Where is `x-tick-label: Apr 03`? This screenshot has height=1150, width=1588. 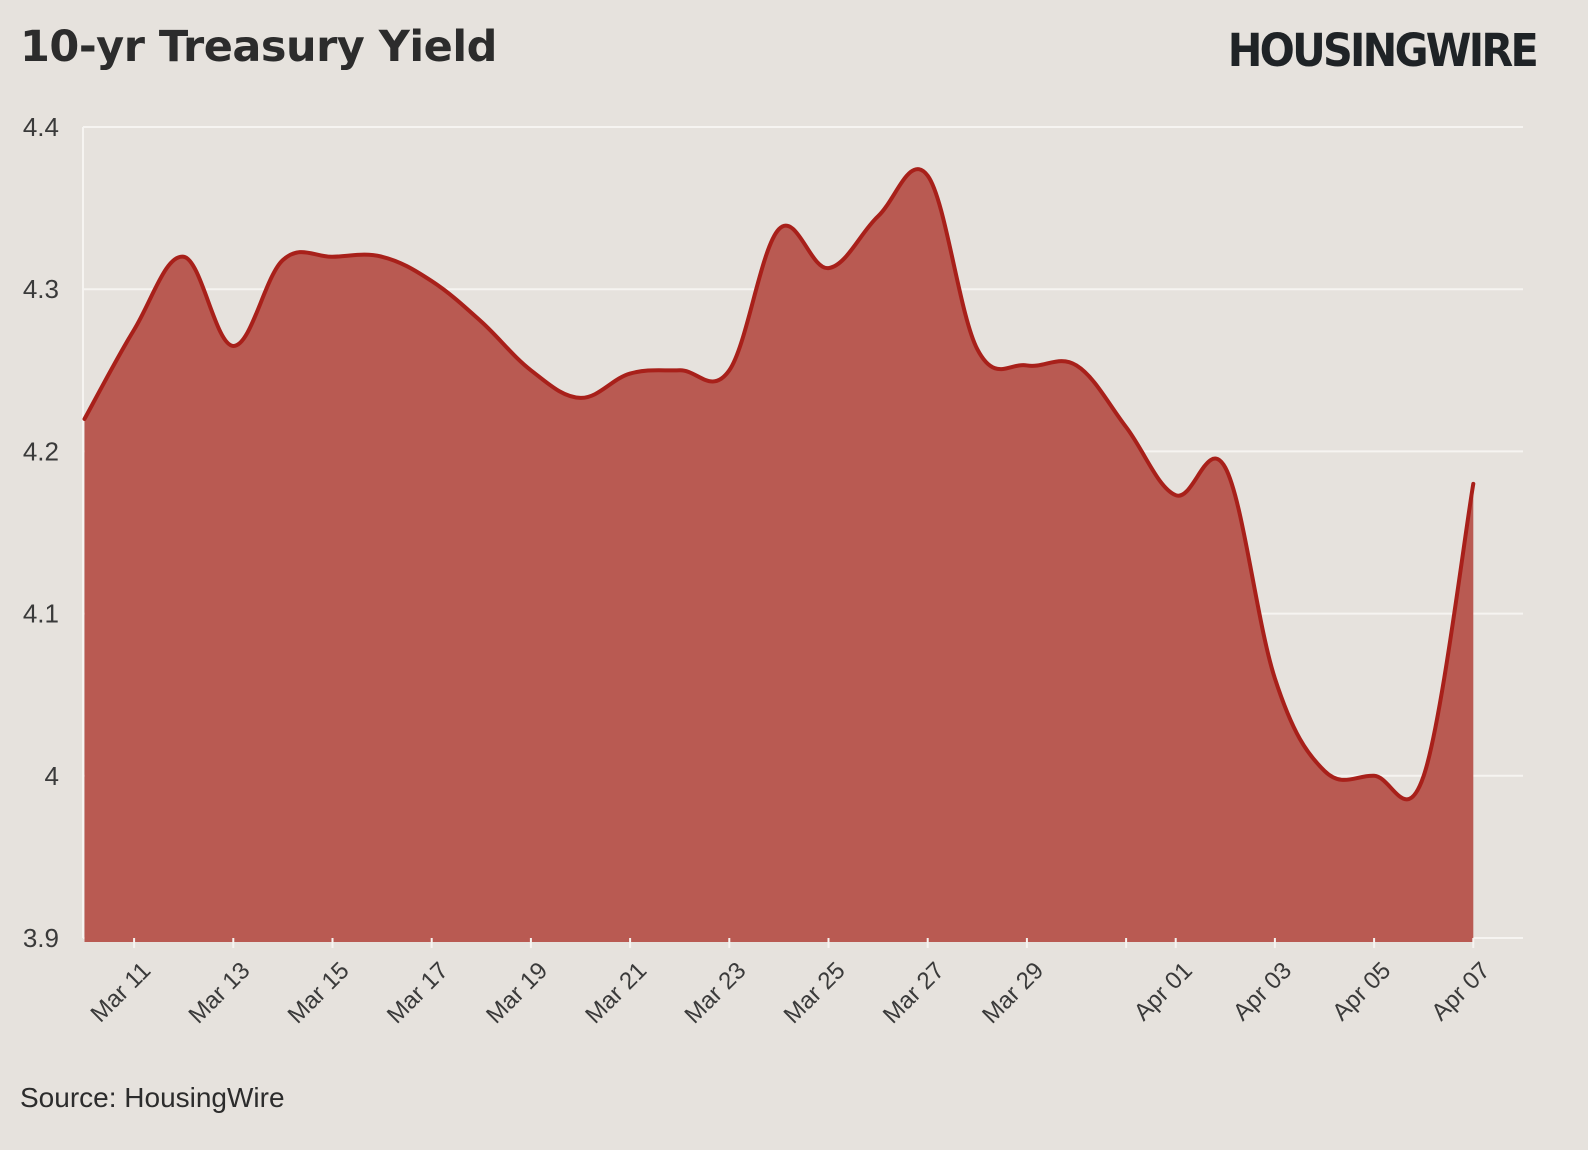 x-tick-label: Apr 03 is located at coordinates (1262, 991).